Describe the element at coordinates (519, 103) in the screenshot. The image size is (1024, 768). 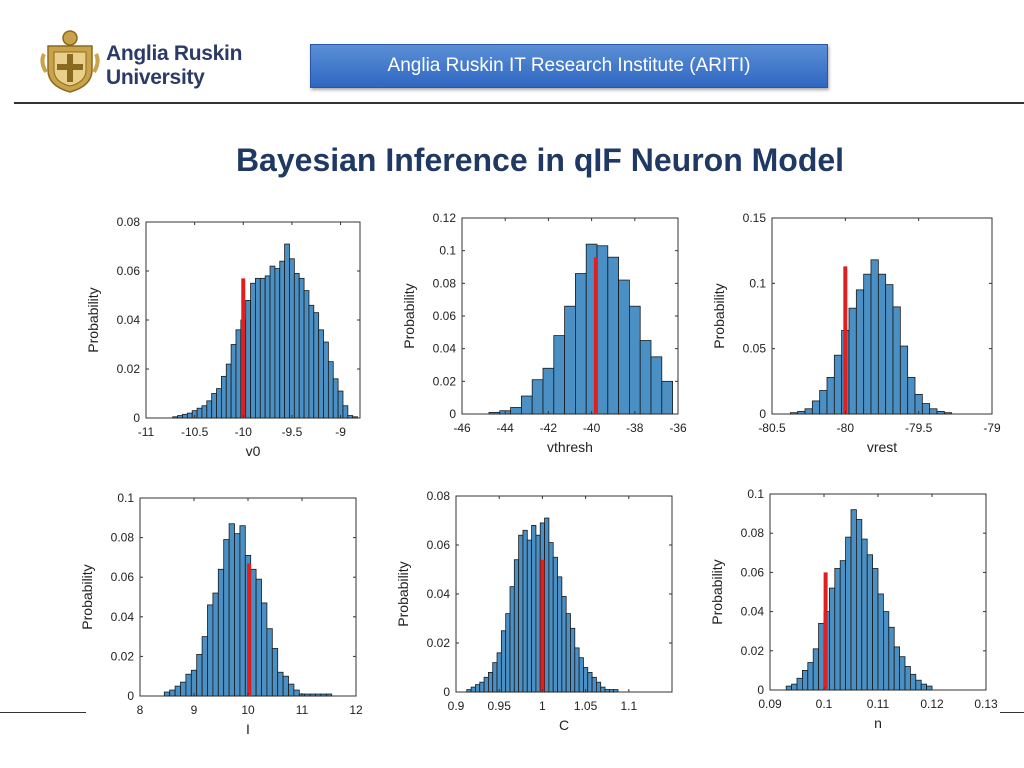
I see `header-divider` at that location.